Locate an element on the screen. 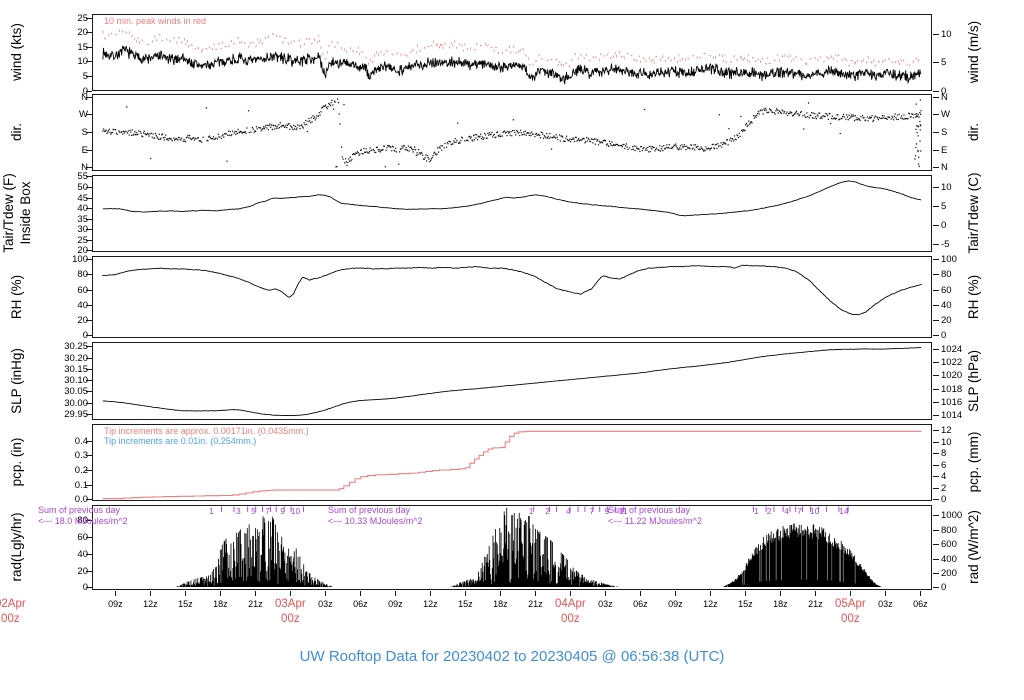 Image resolution: width=1024 pixels, height=700 pixels. panel-solar-radiation-plot is located at coordinates (529, 547).